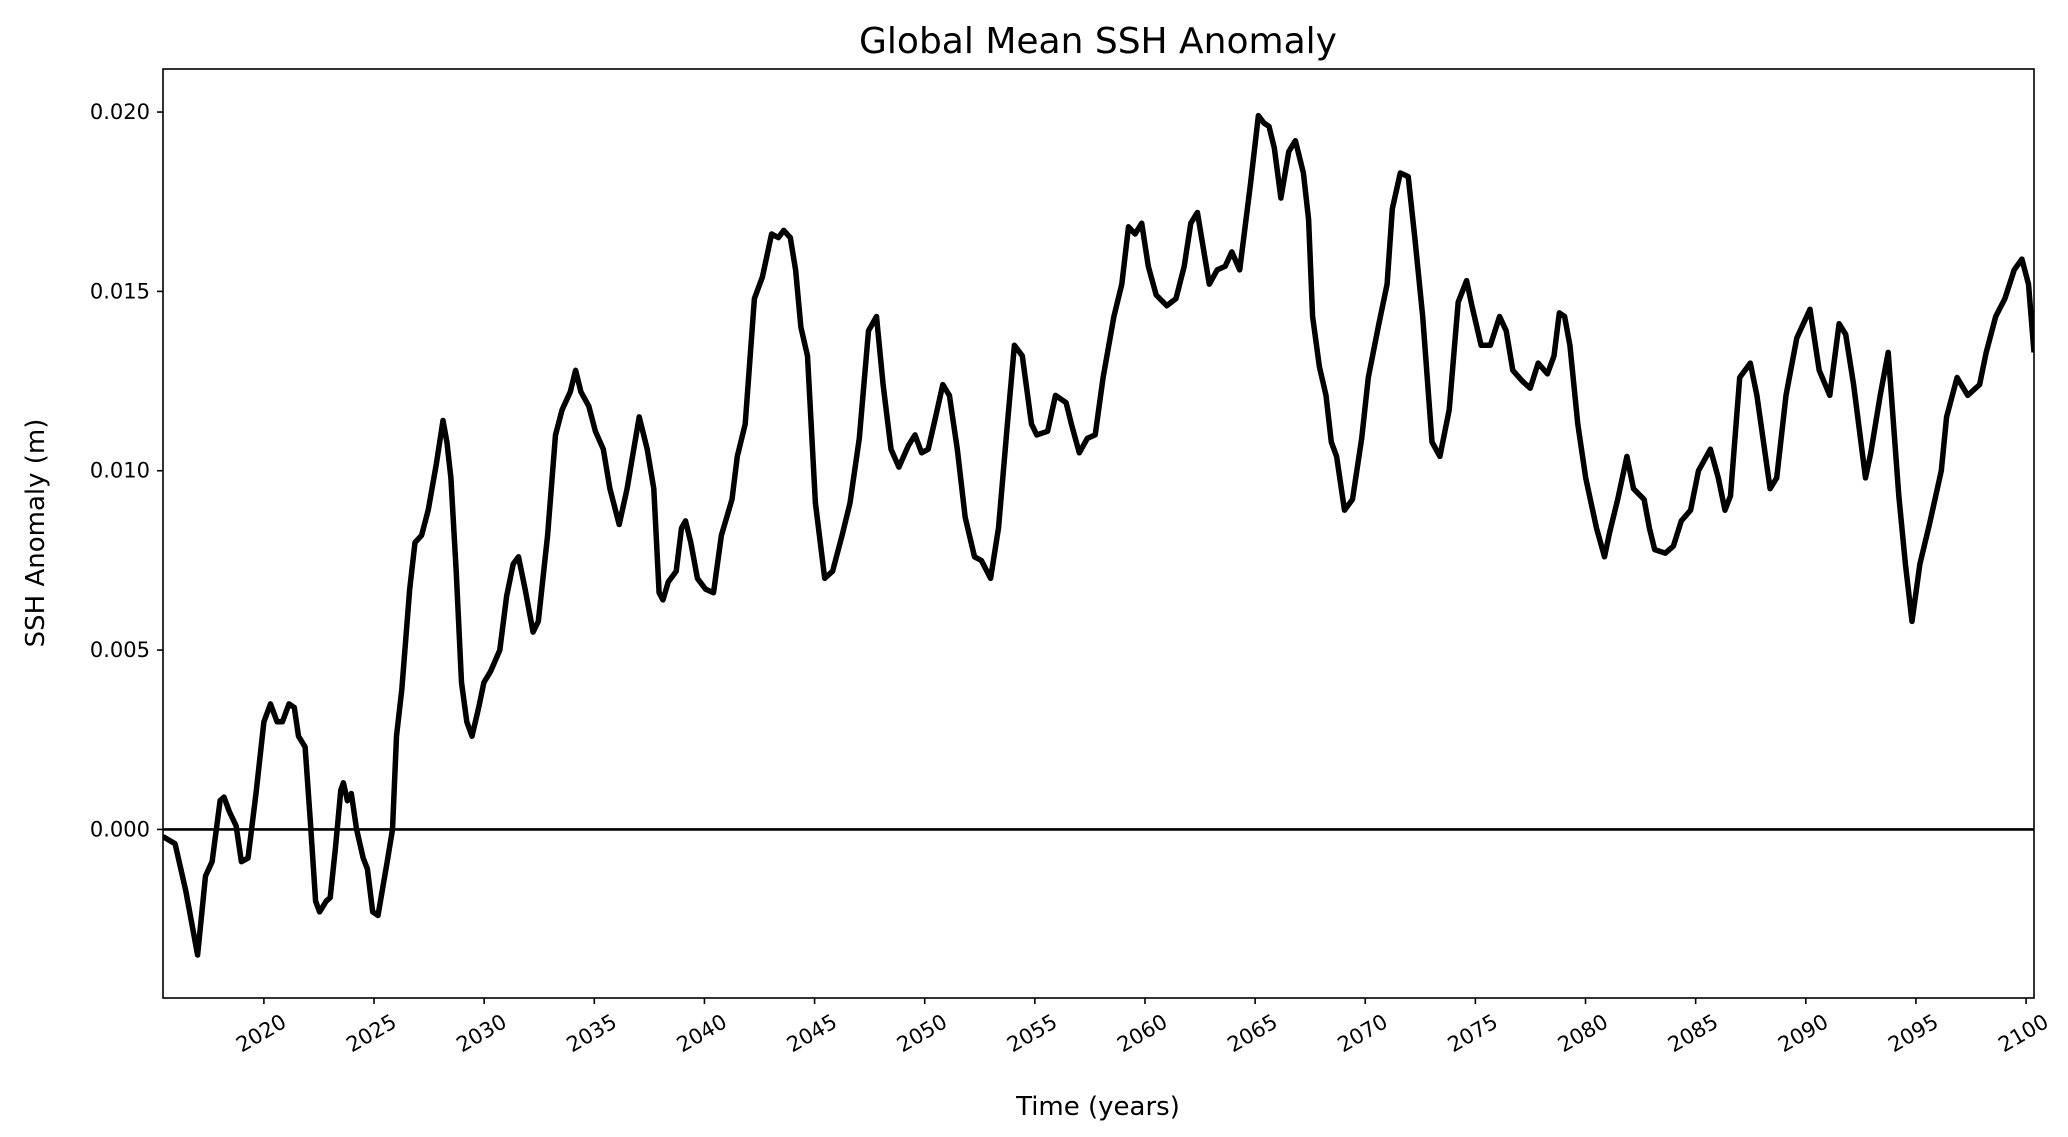 The image size is (2068, 1137). I want to click on y-tick-label: 0.020, so click(120, 112).